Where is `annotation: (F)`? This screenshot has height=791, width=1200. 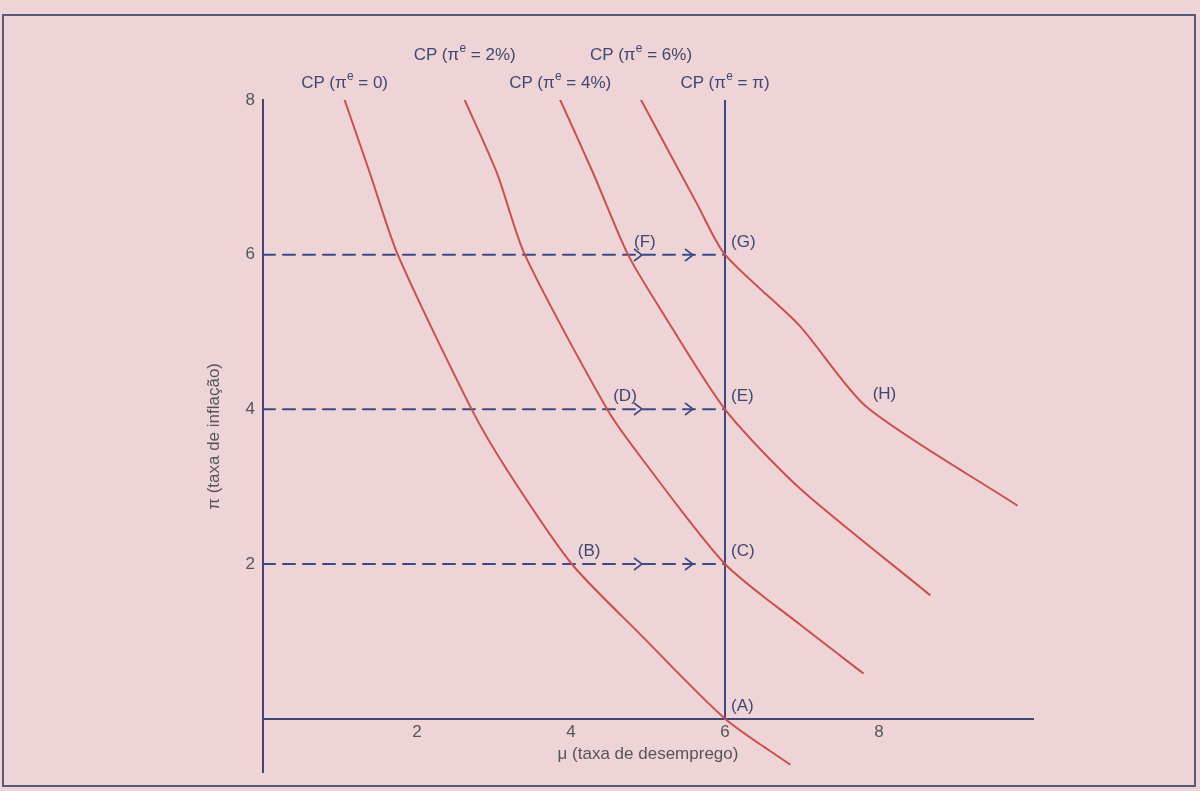 annotation: (F) is located at coordinates (644, 241).